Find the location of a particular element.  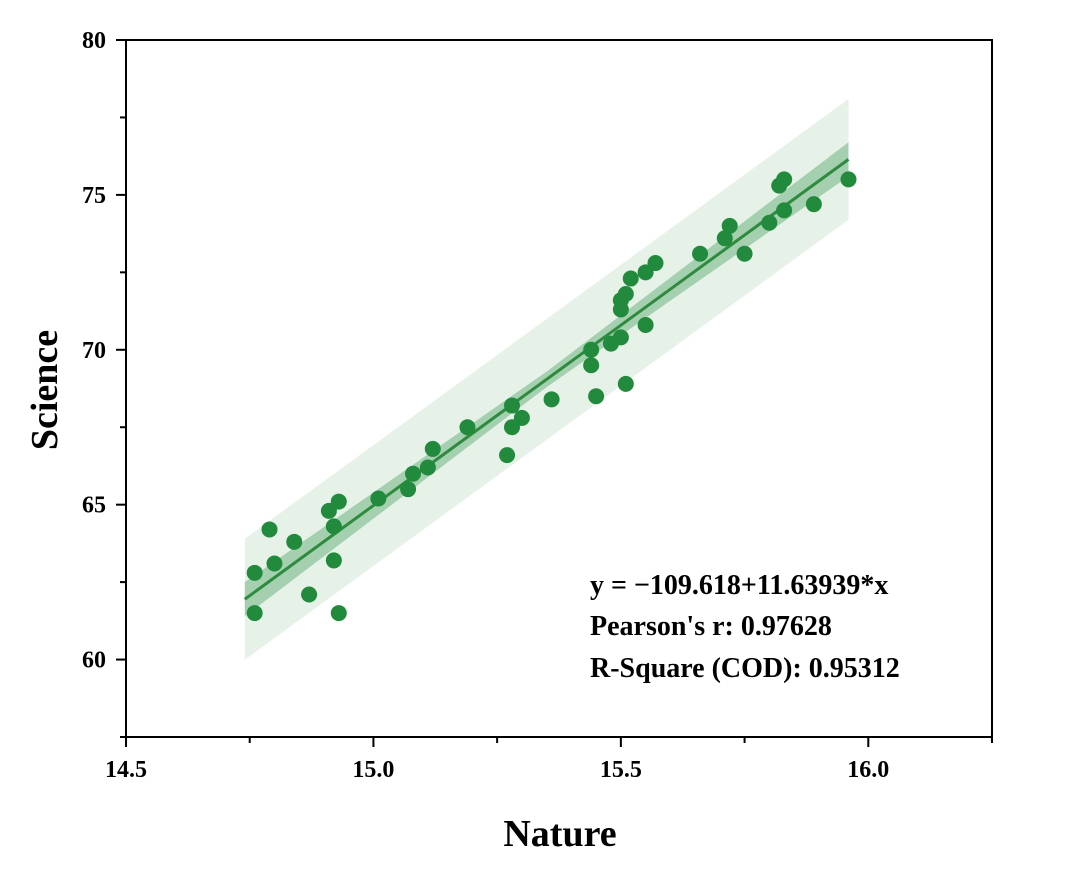

y-tick-label: 70 is located at coordinates (94, 351).